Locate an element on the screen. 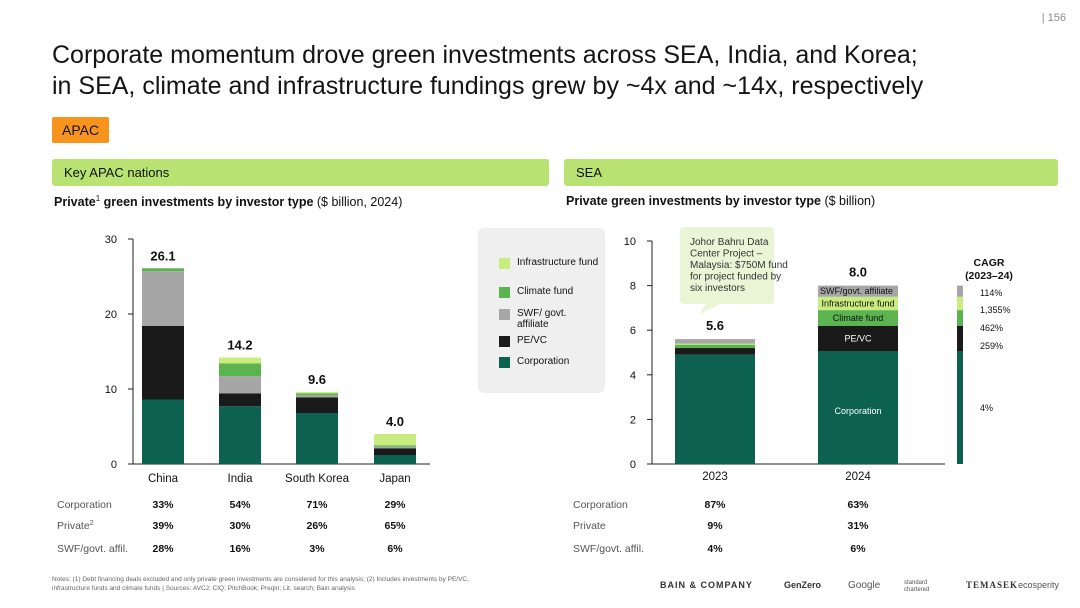 The height and width of the screenshot is (608, 1080). logo-bain: BAIN & COMPANY is located at coordinates (706, 585).